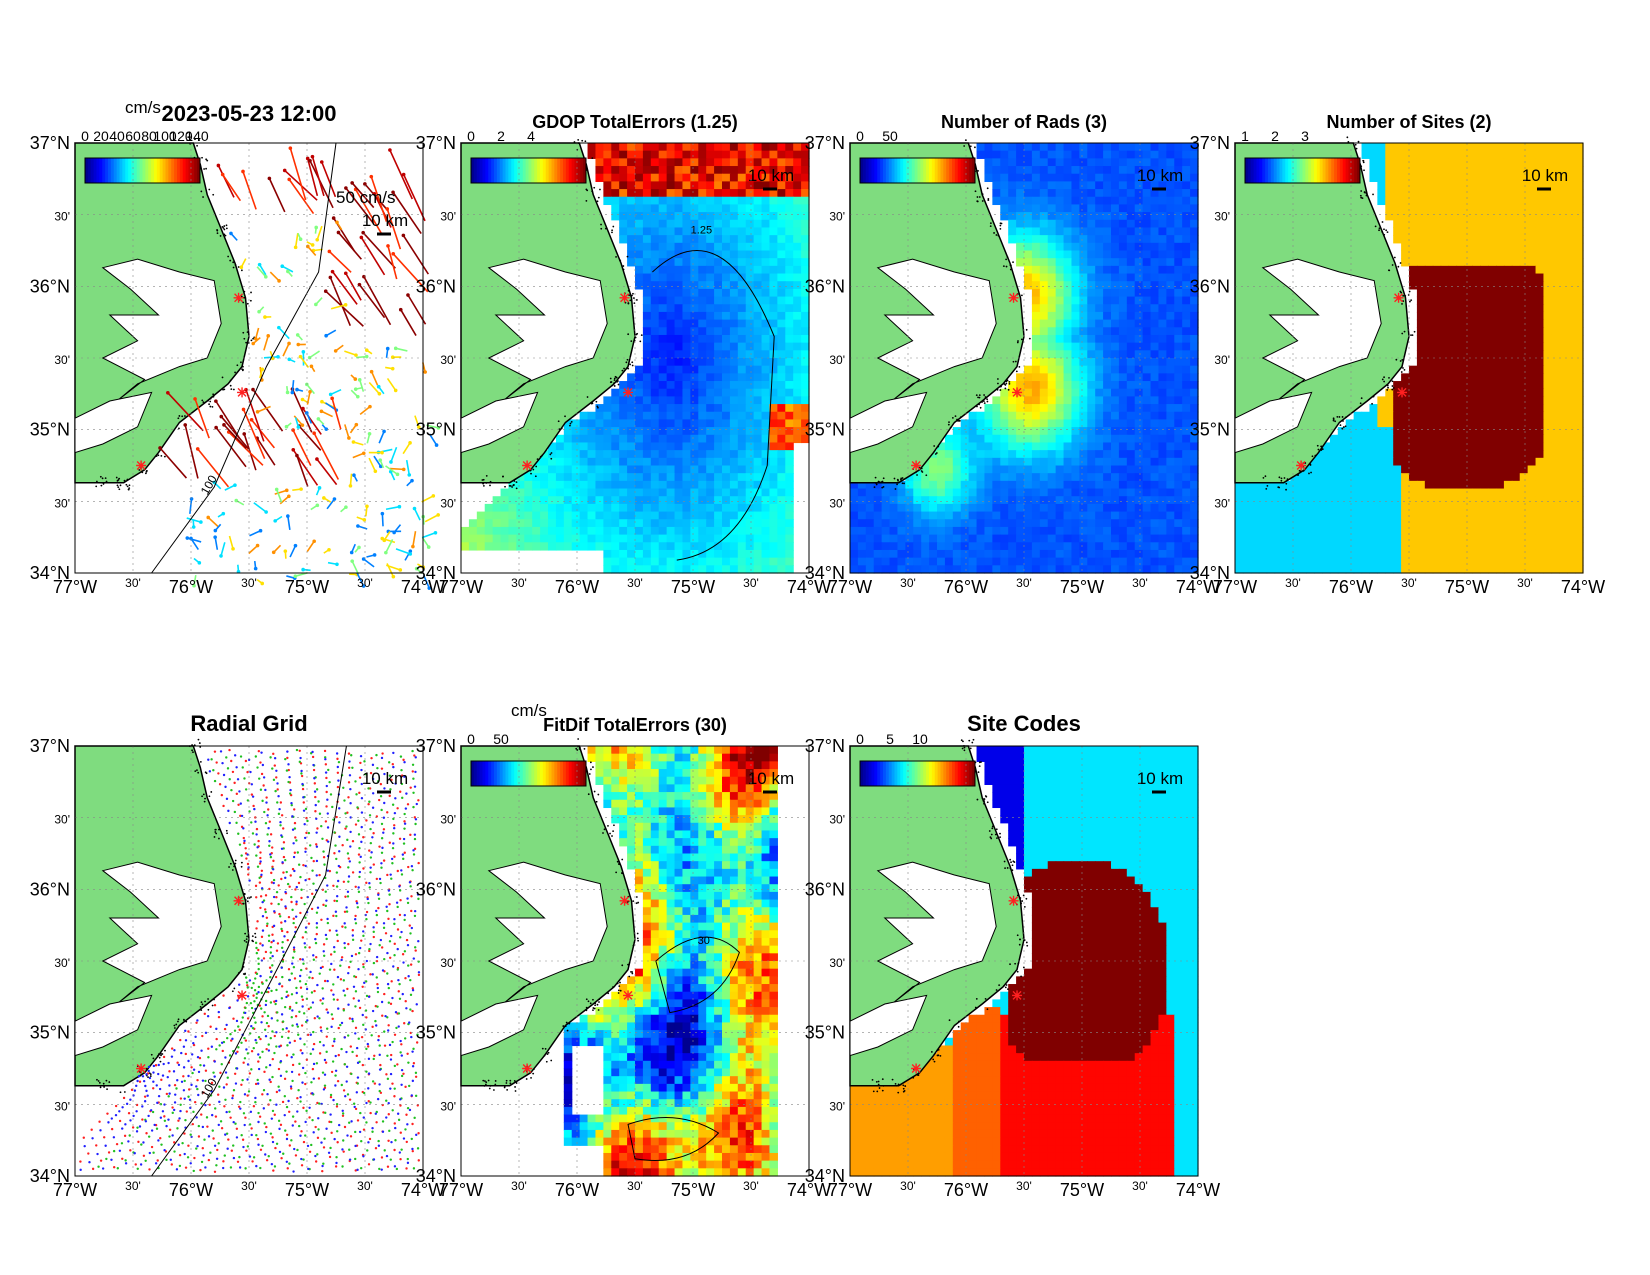 Image resolution: width=1650 pixels, height=1275 pixels. I want to click on colorbar-tick: 4, so click(531, 136).